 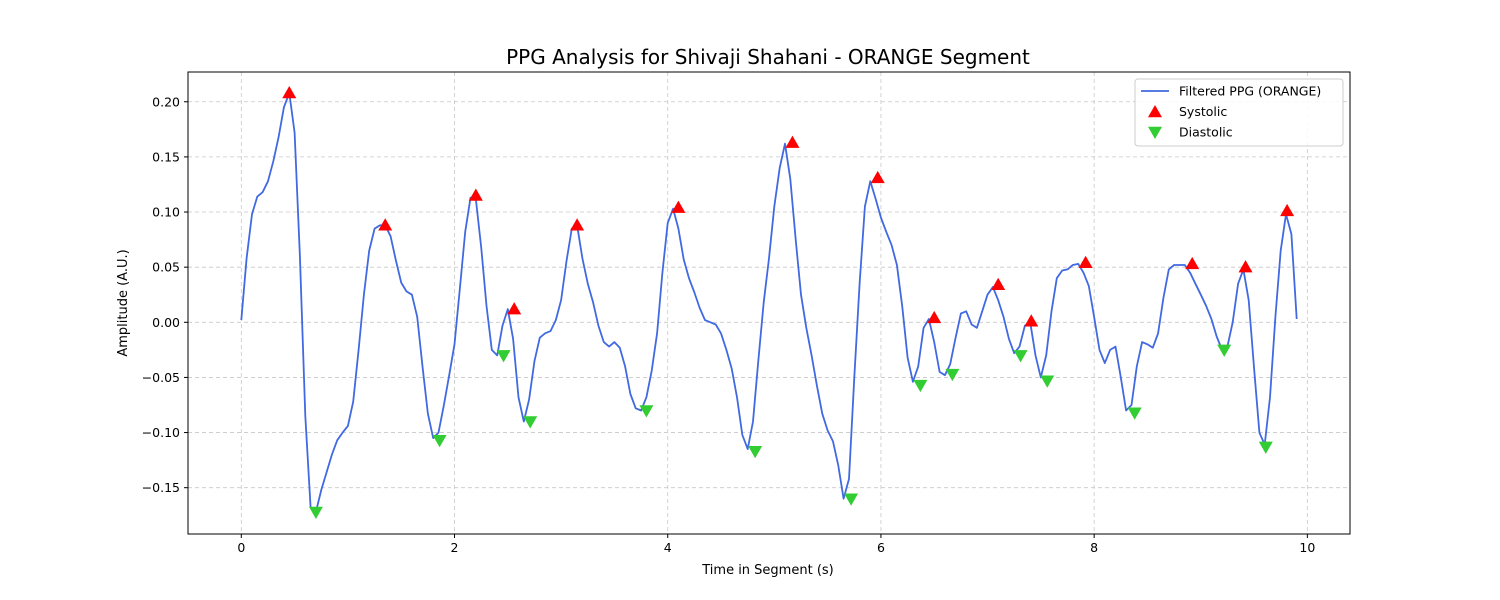 What do you see at coordinates (161, 432) in the screenshot?
I see `y-tick-label: −0.10` at bounding box center [161, 432].